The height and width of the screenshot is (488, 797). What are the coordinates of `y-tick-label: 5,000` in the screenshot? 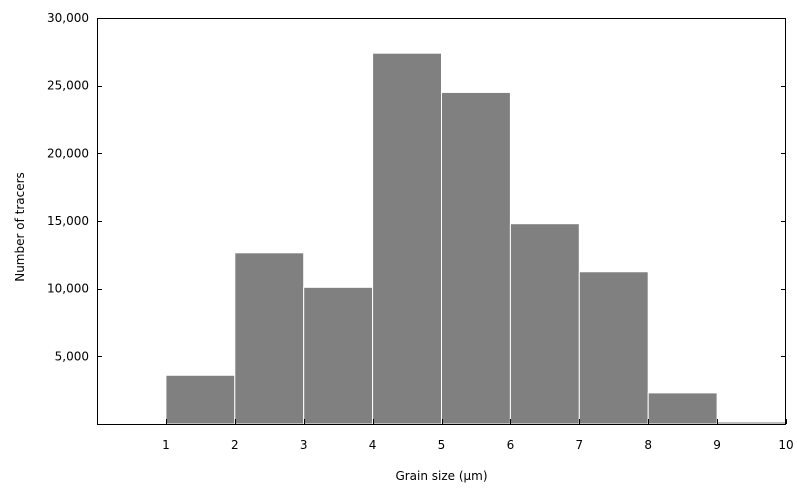 It's located at (72, 356).